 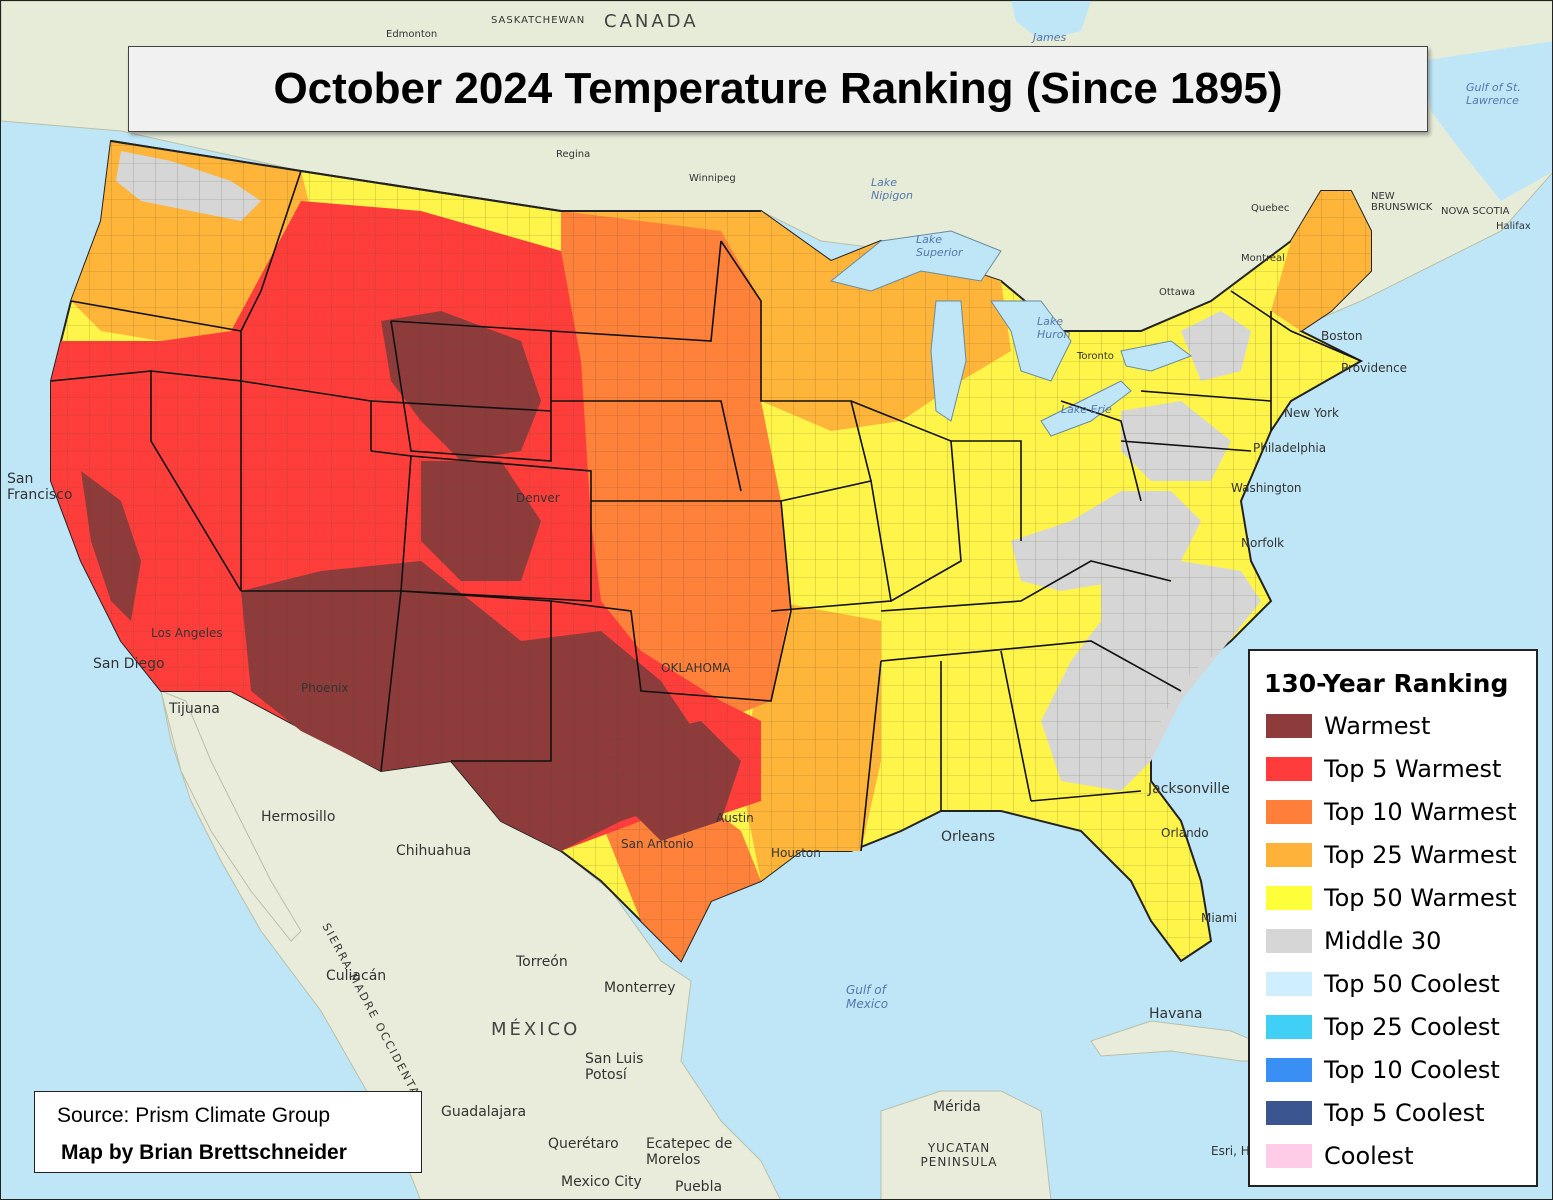 I want to click on legend-item: Top 5 Coolest, so click(x=1375, y=1113).